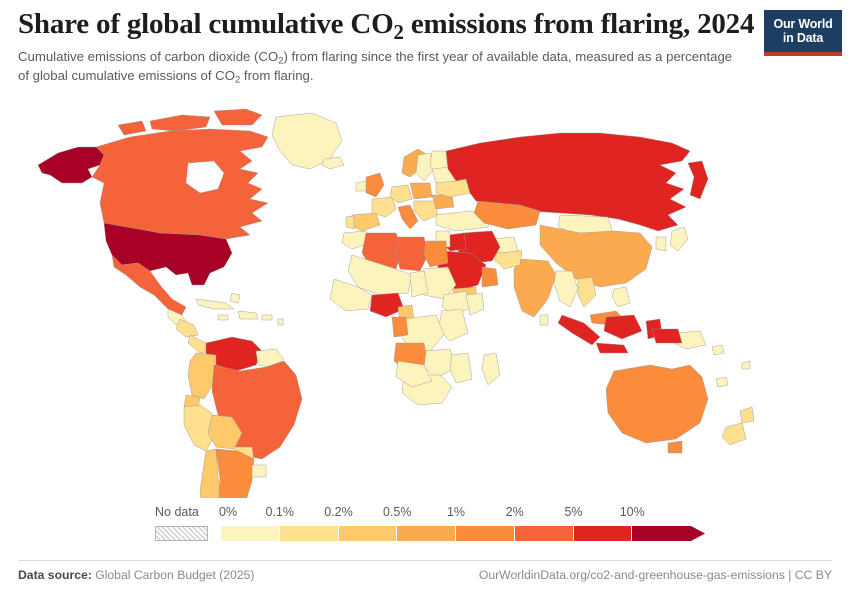 The height and width of the screenshot is (600, 850). I want to click on country-bolivia, so click(225, 432).